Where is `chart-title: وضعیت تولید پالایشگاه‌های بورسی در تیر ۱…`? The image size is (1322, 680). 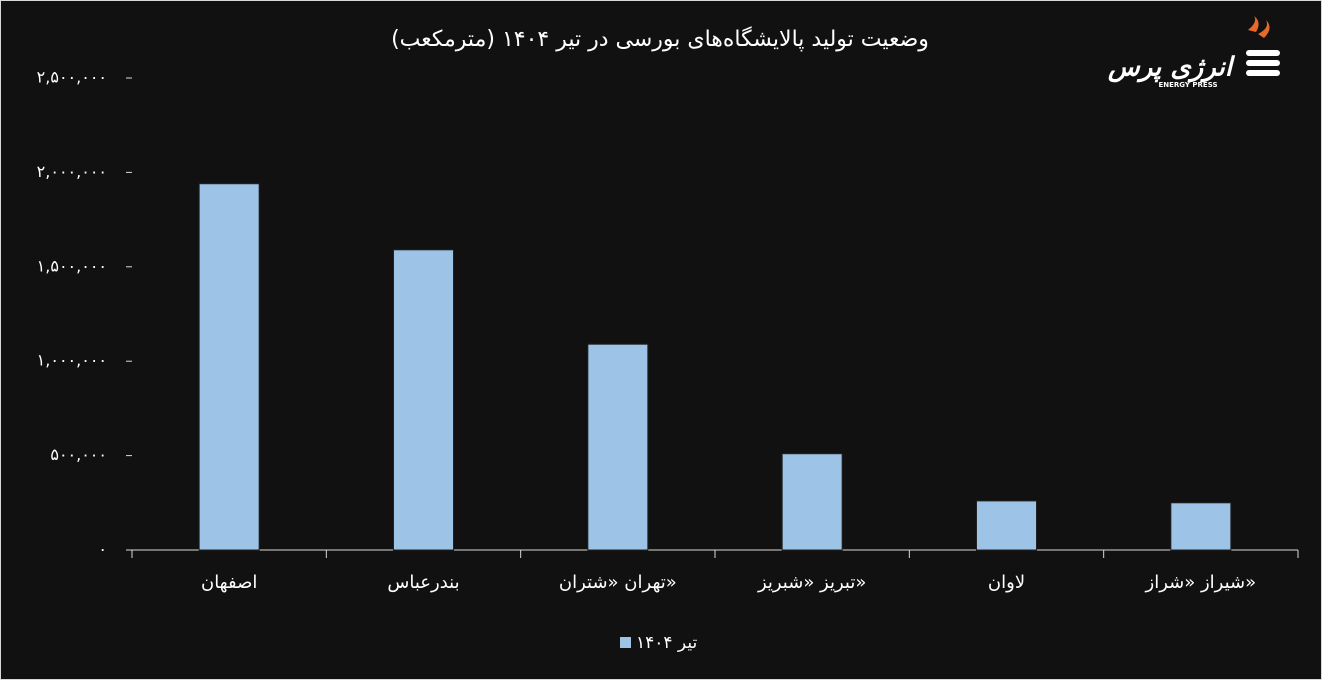
chart-title: وضعیت تولید پالایشگاه‌های بورسی در تیر ۱… is located at coordinates (660, 39).